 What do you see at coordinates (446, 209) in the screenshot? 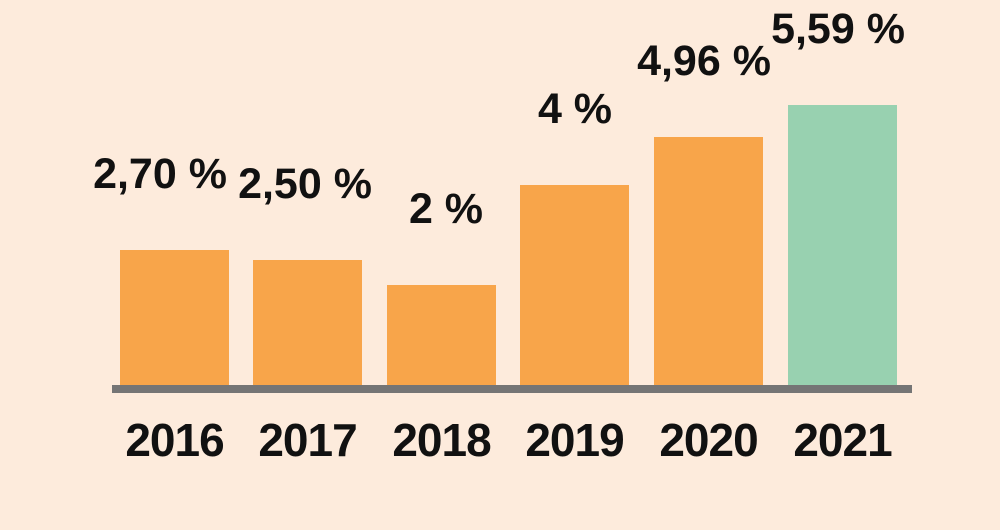
I see `value-label-2018: 2 %` at bounding box center [446, 209].